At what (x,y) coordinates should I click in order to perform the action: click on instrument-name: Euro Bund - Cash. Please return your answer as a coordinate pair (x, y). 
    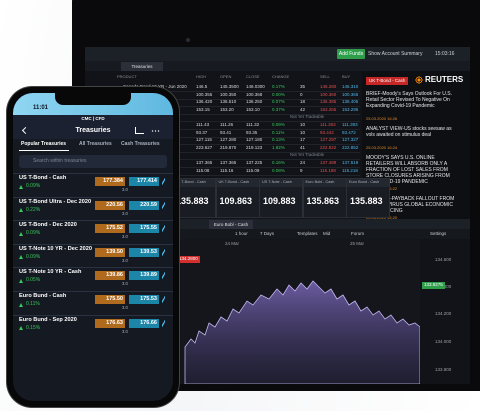
    Looking at the image, I should click on (43, 296).